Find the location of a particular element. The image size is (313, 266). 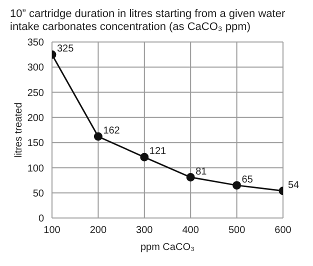

chart-title: 10” cartridge duration in litres starting from a given water intake carbonates concentration (as CaCO₃ ppm) is located at coordinates (147, 21).